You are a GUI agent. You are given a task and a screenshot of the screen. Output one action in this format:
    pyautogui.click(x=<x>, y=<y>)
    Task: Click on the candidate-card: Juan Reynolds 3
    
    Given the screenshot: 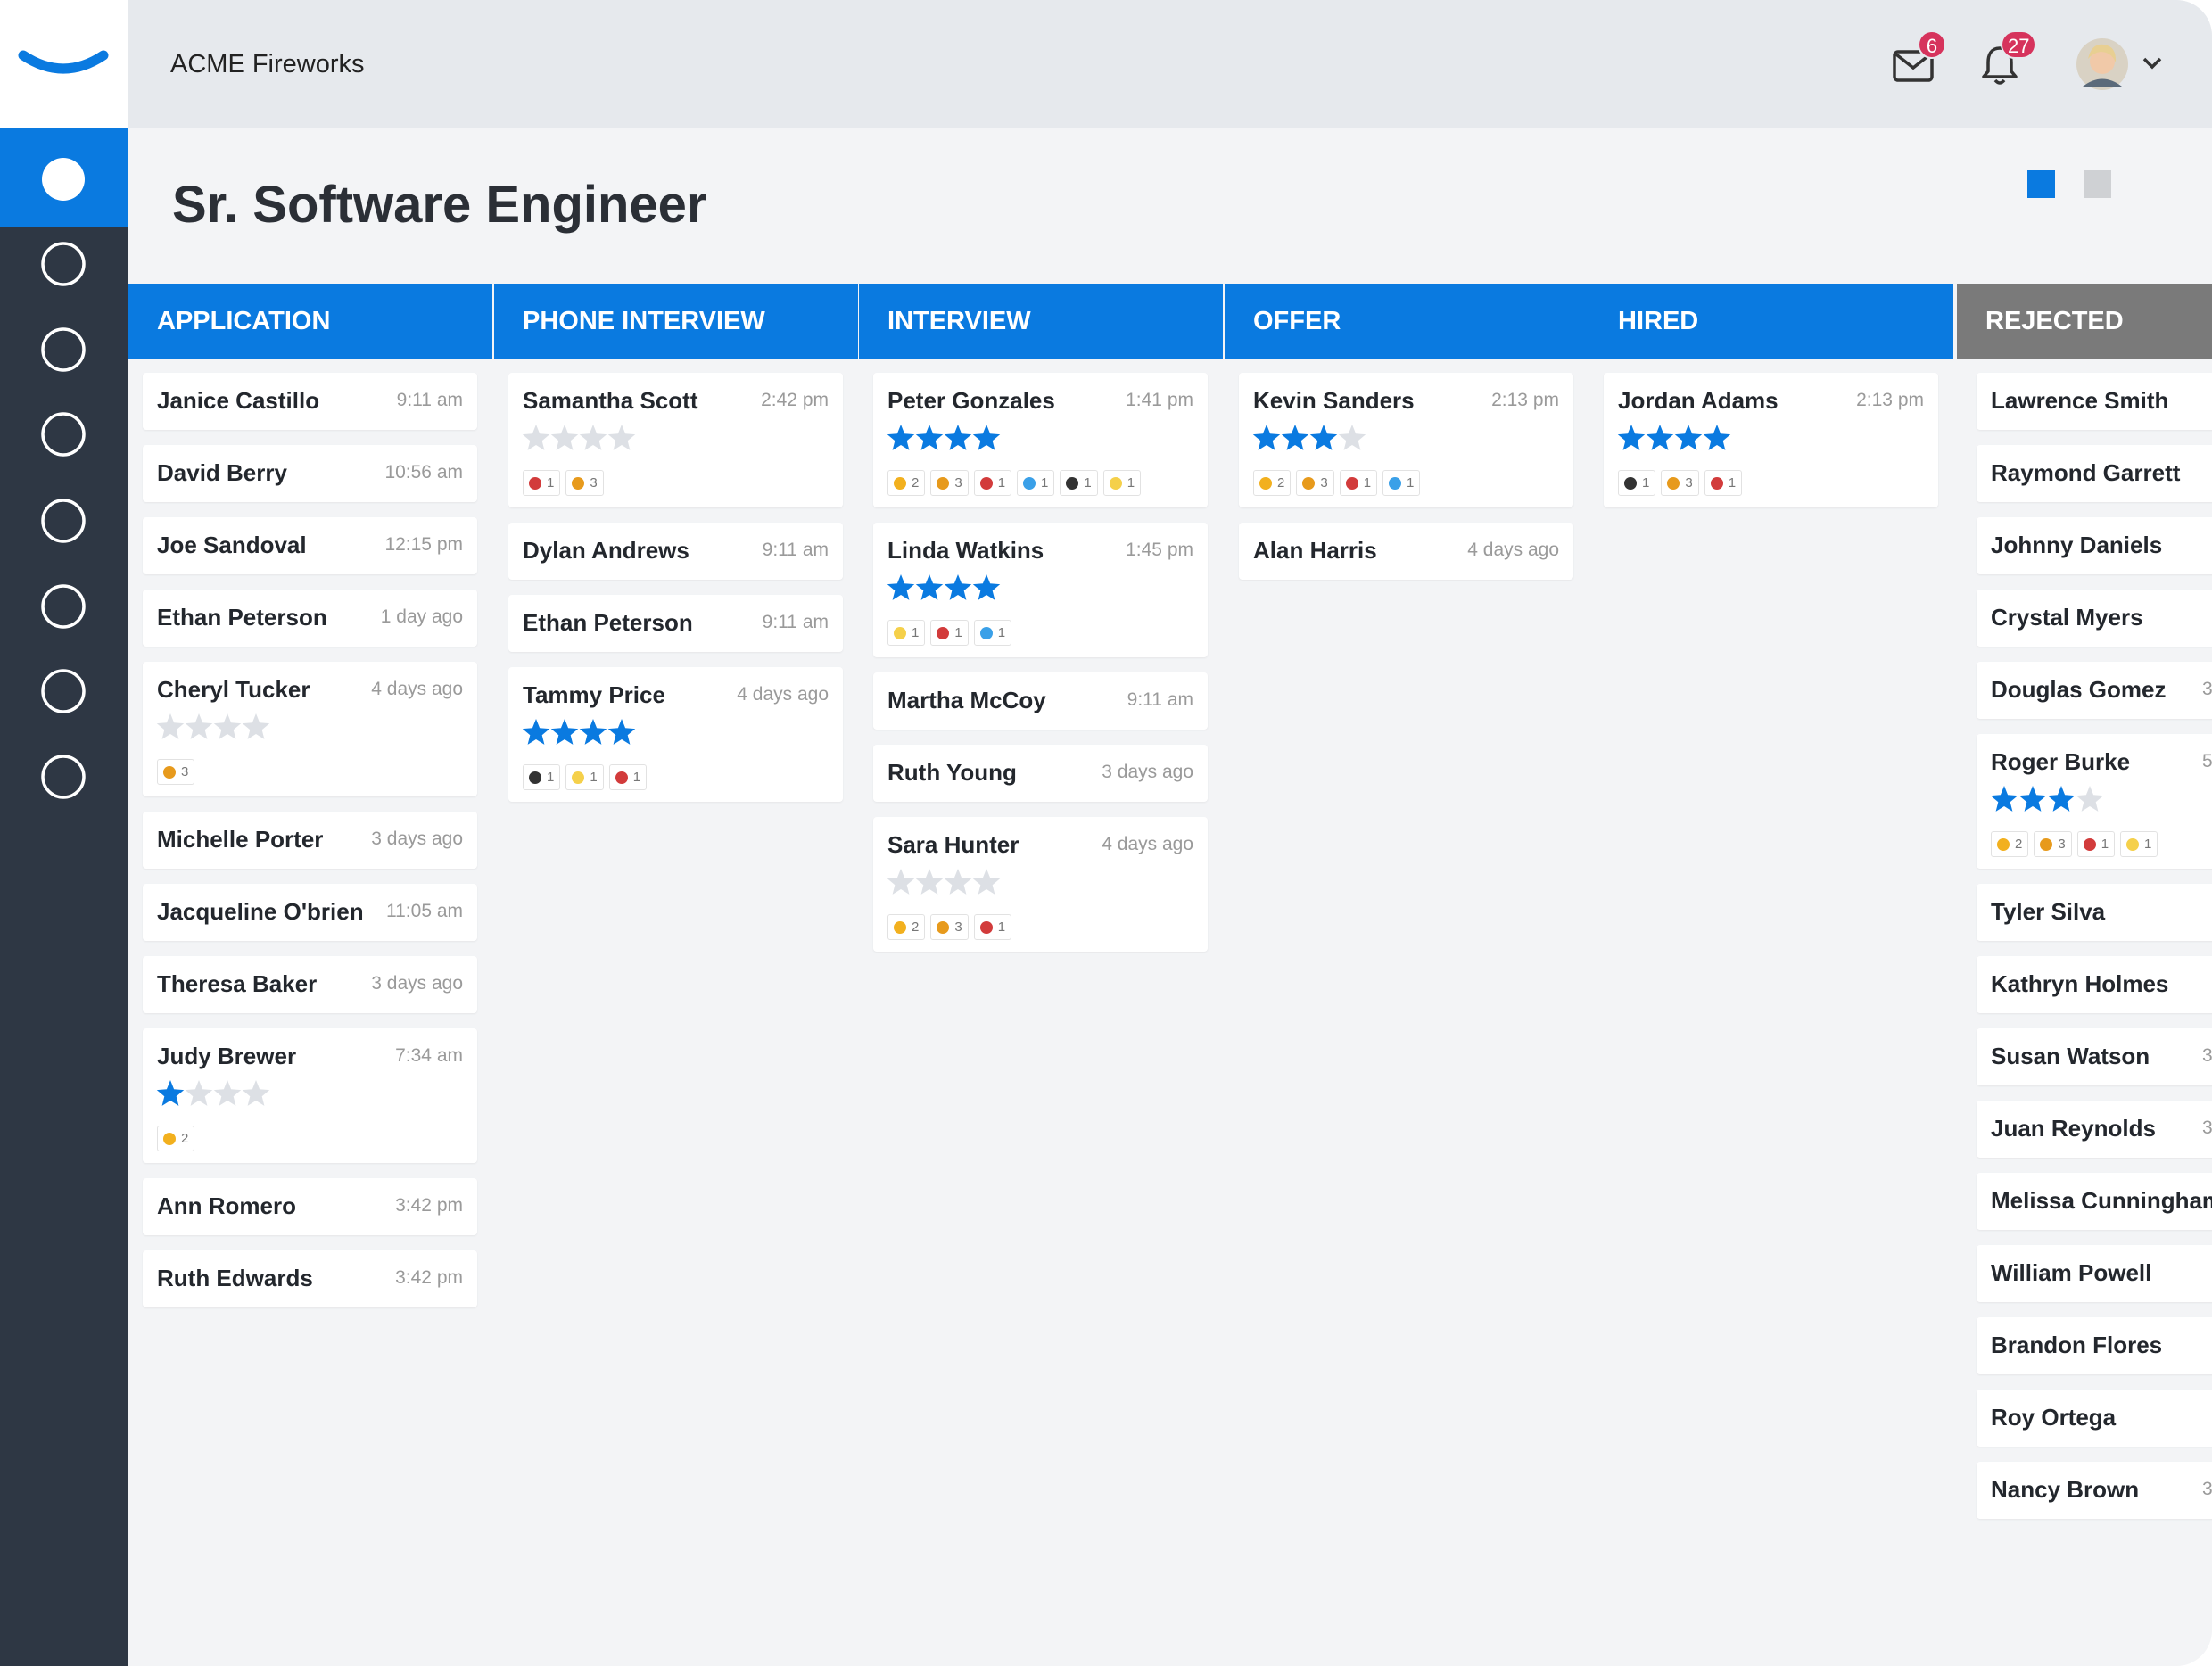 What is the action you would take?
    pyautogui.click(x=2095, y=1129)
    